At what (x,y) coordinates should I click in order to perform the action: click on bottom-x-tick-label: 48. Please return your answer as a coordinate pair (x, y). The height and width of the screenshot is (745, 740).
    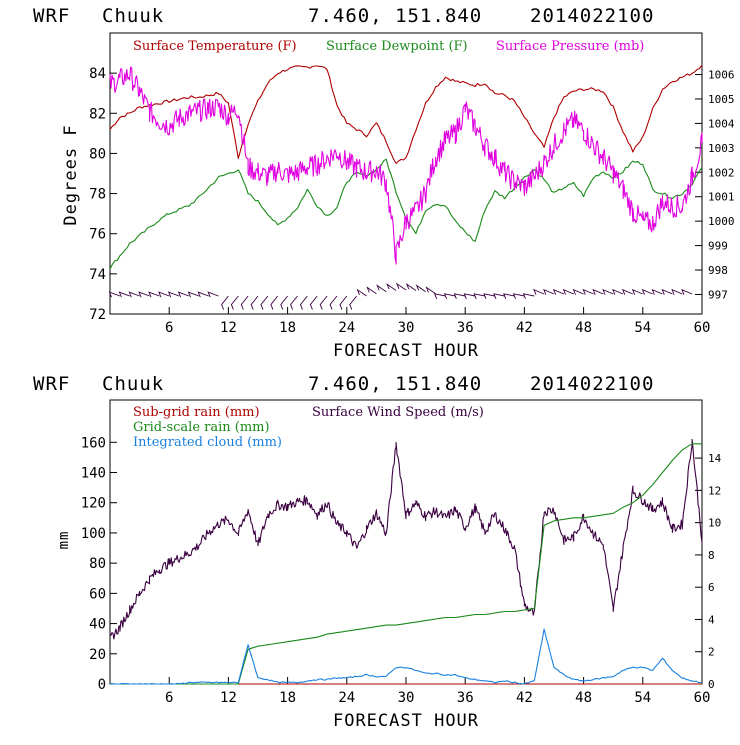
    Looking at the image, I should click on (583, 698).